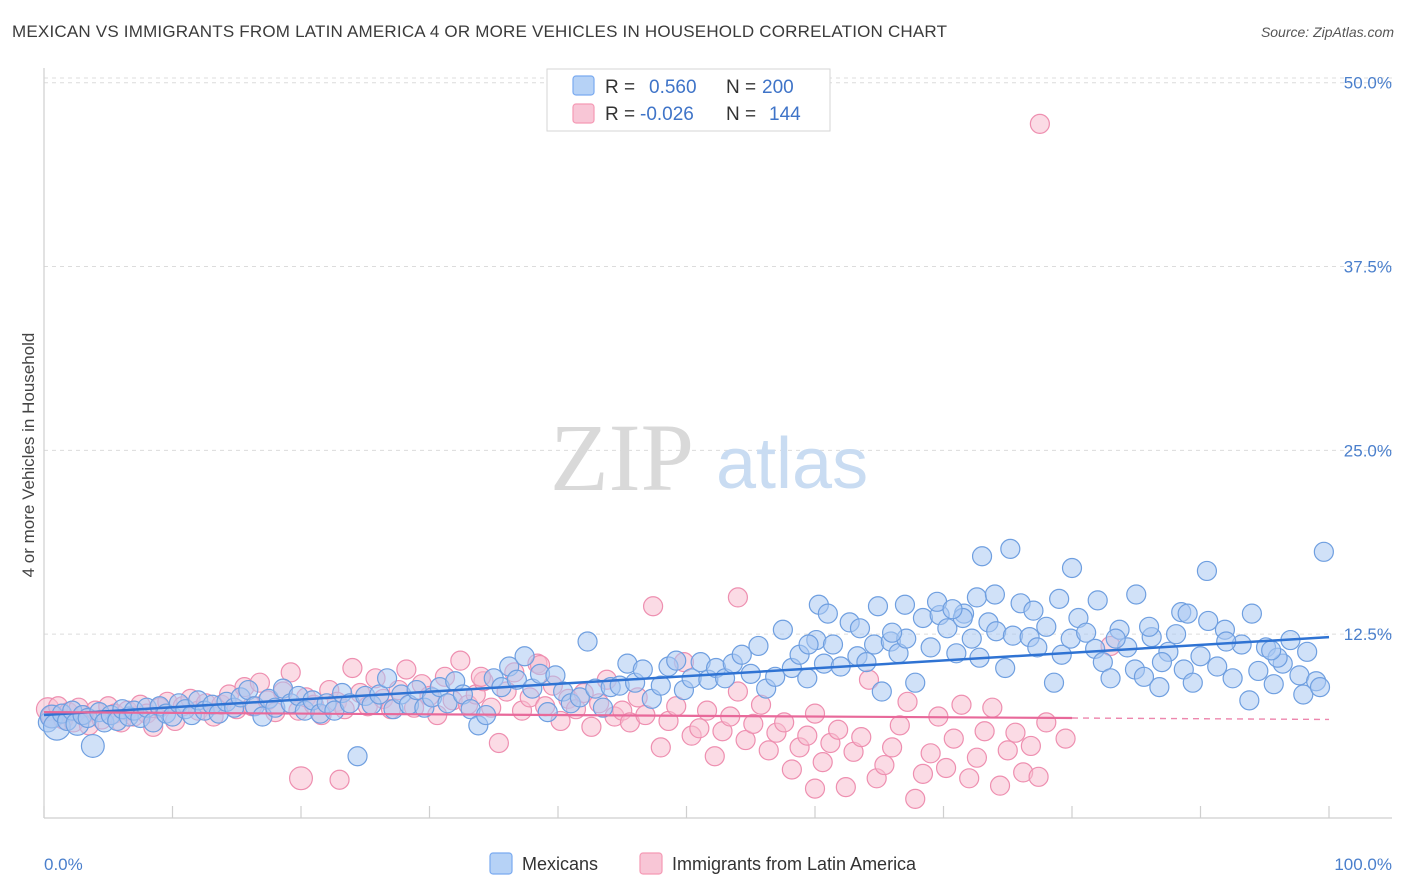 This screenshot has height=892, width=1406. Describe the element at coordinates (792, 464) in the screenshot. I see `watermark-atlas: atlas` at that location.